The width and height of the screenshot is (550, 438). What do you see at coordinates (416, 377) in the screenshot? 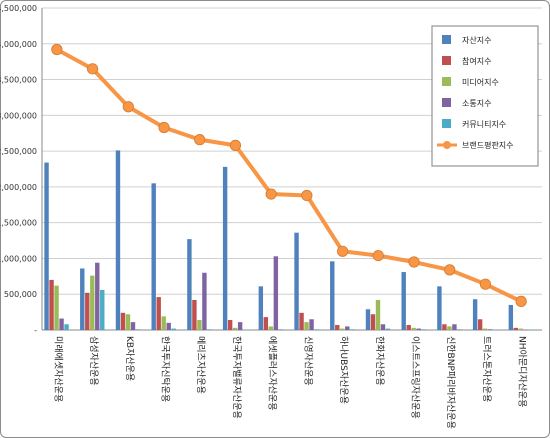
I see `category-label: 이스트스프링자산운용` at bounding box center [416, 377].